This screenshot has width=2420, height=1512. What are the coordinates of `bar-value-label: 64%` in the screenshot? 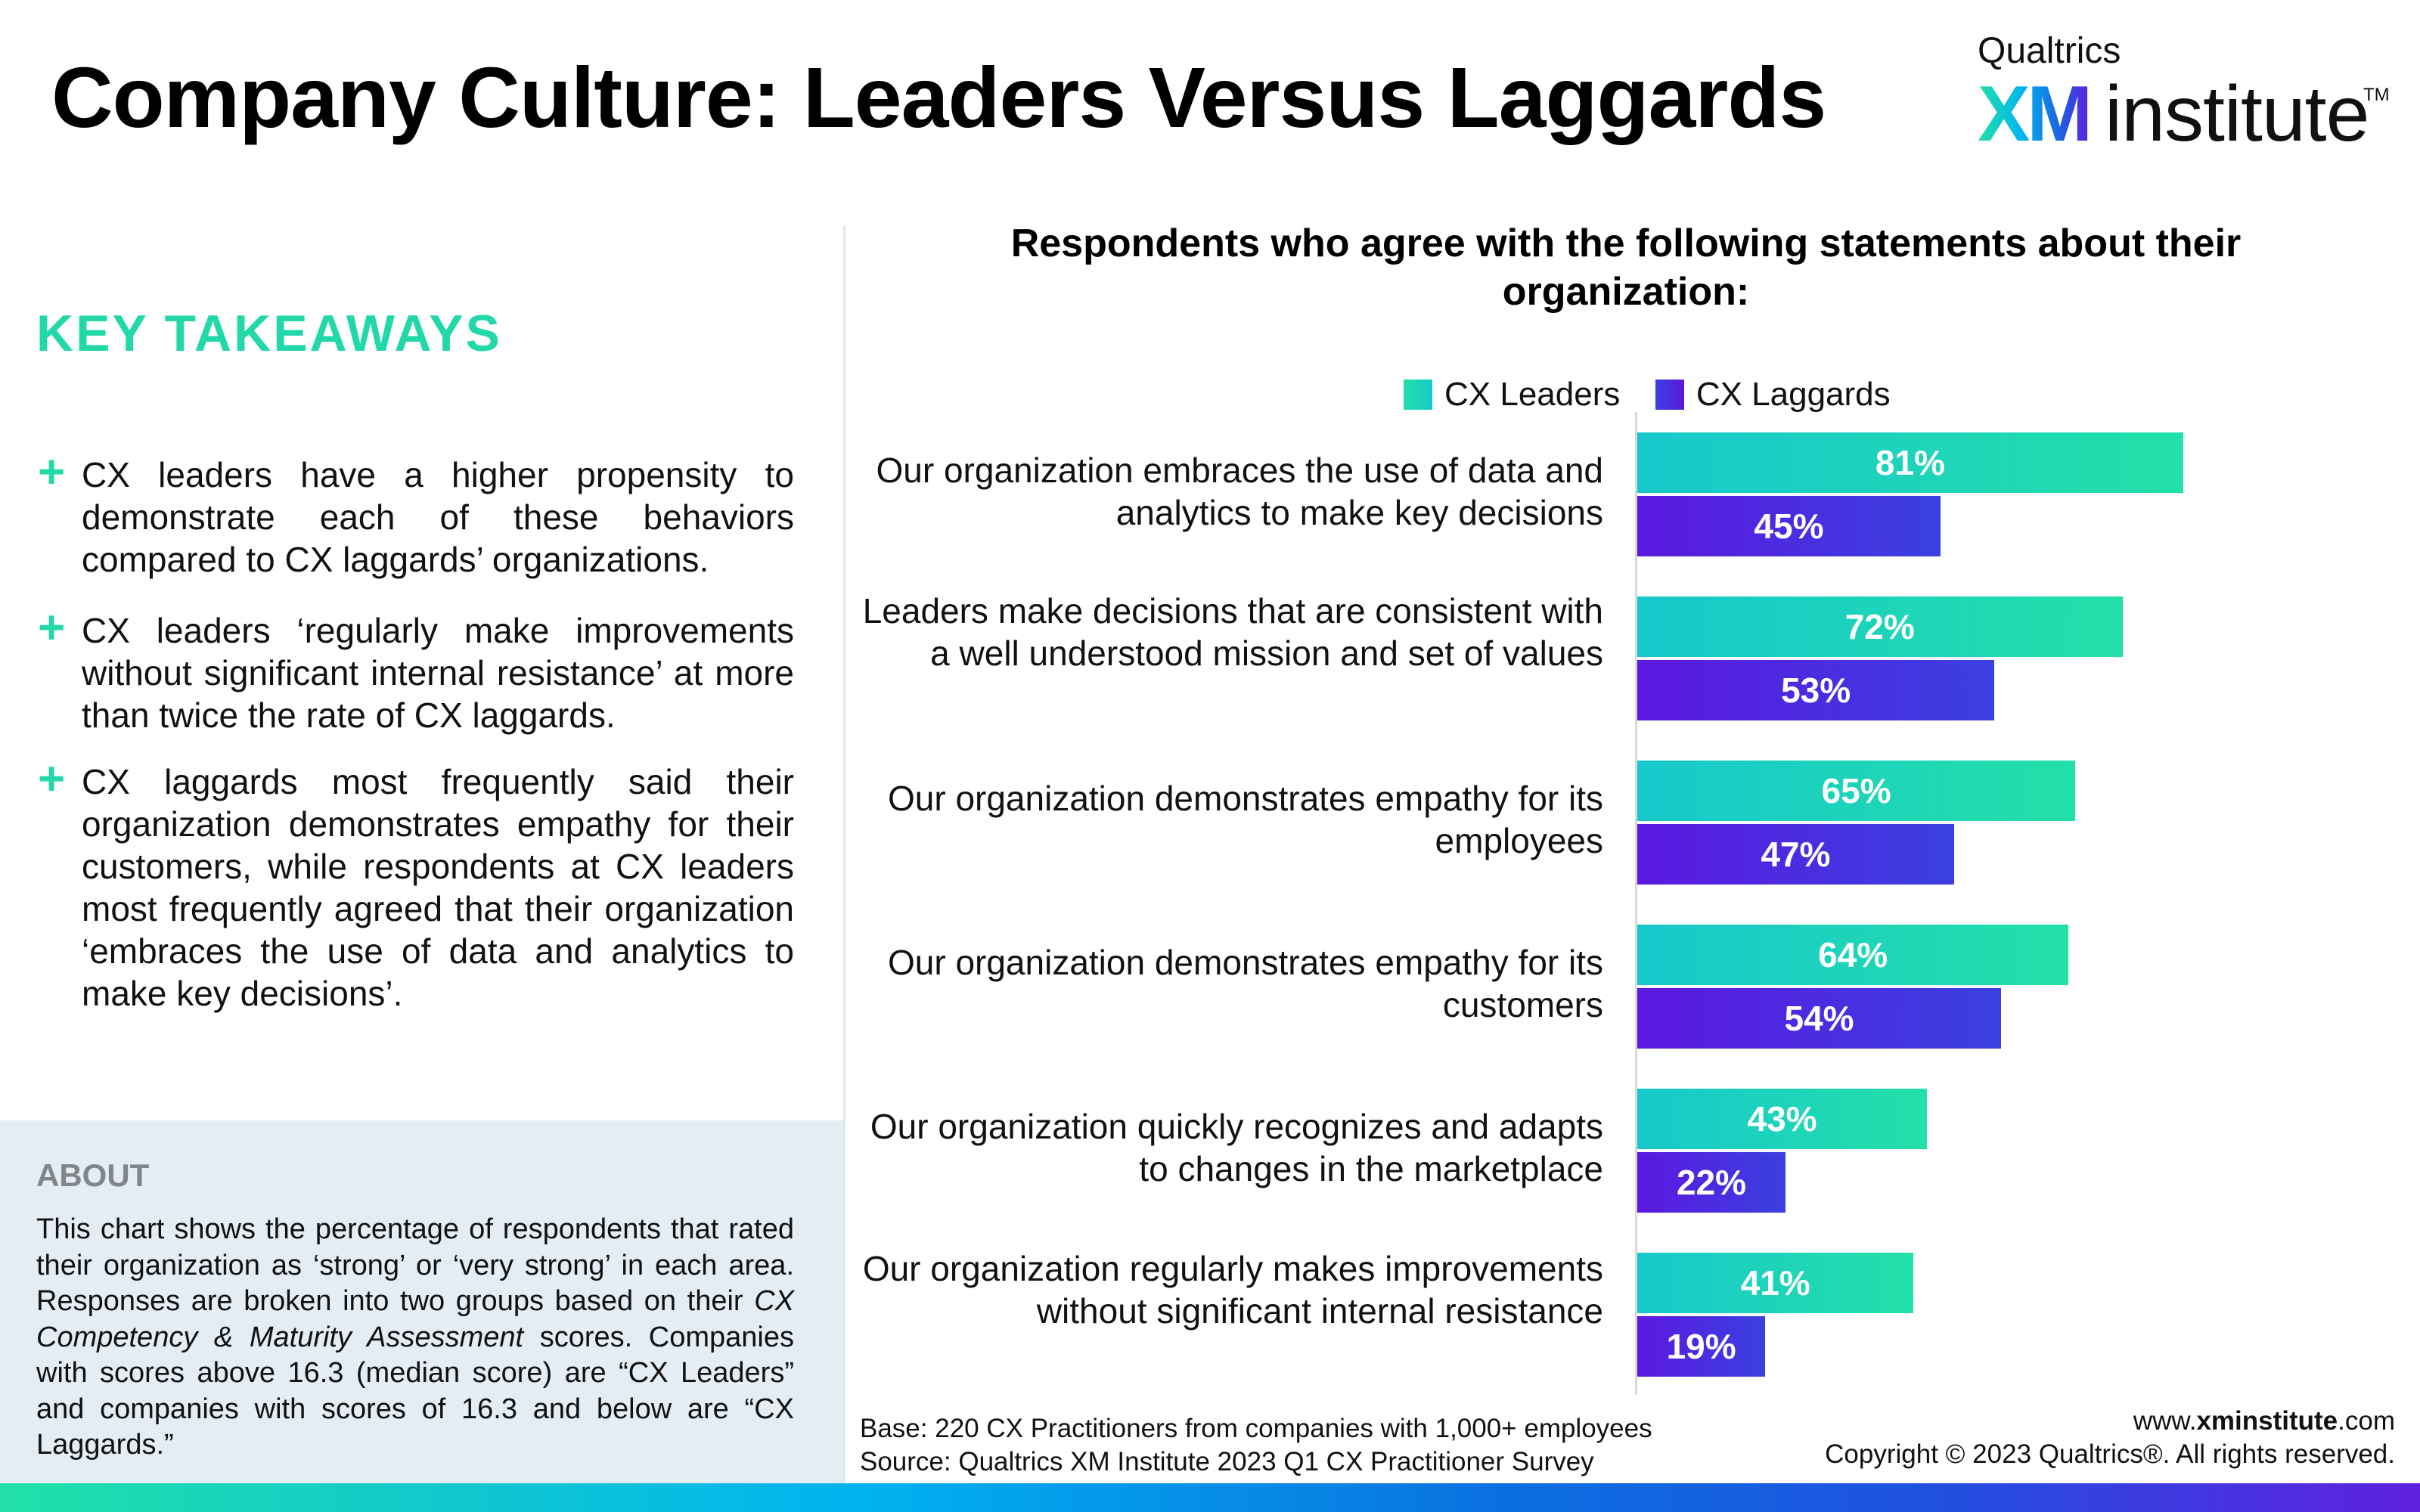 It's located at (1853, 954).